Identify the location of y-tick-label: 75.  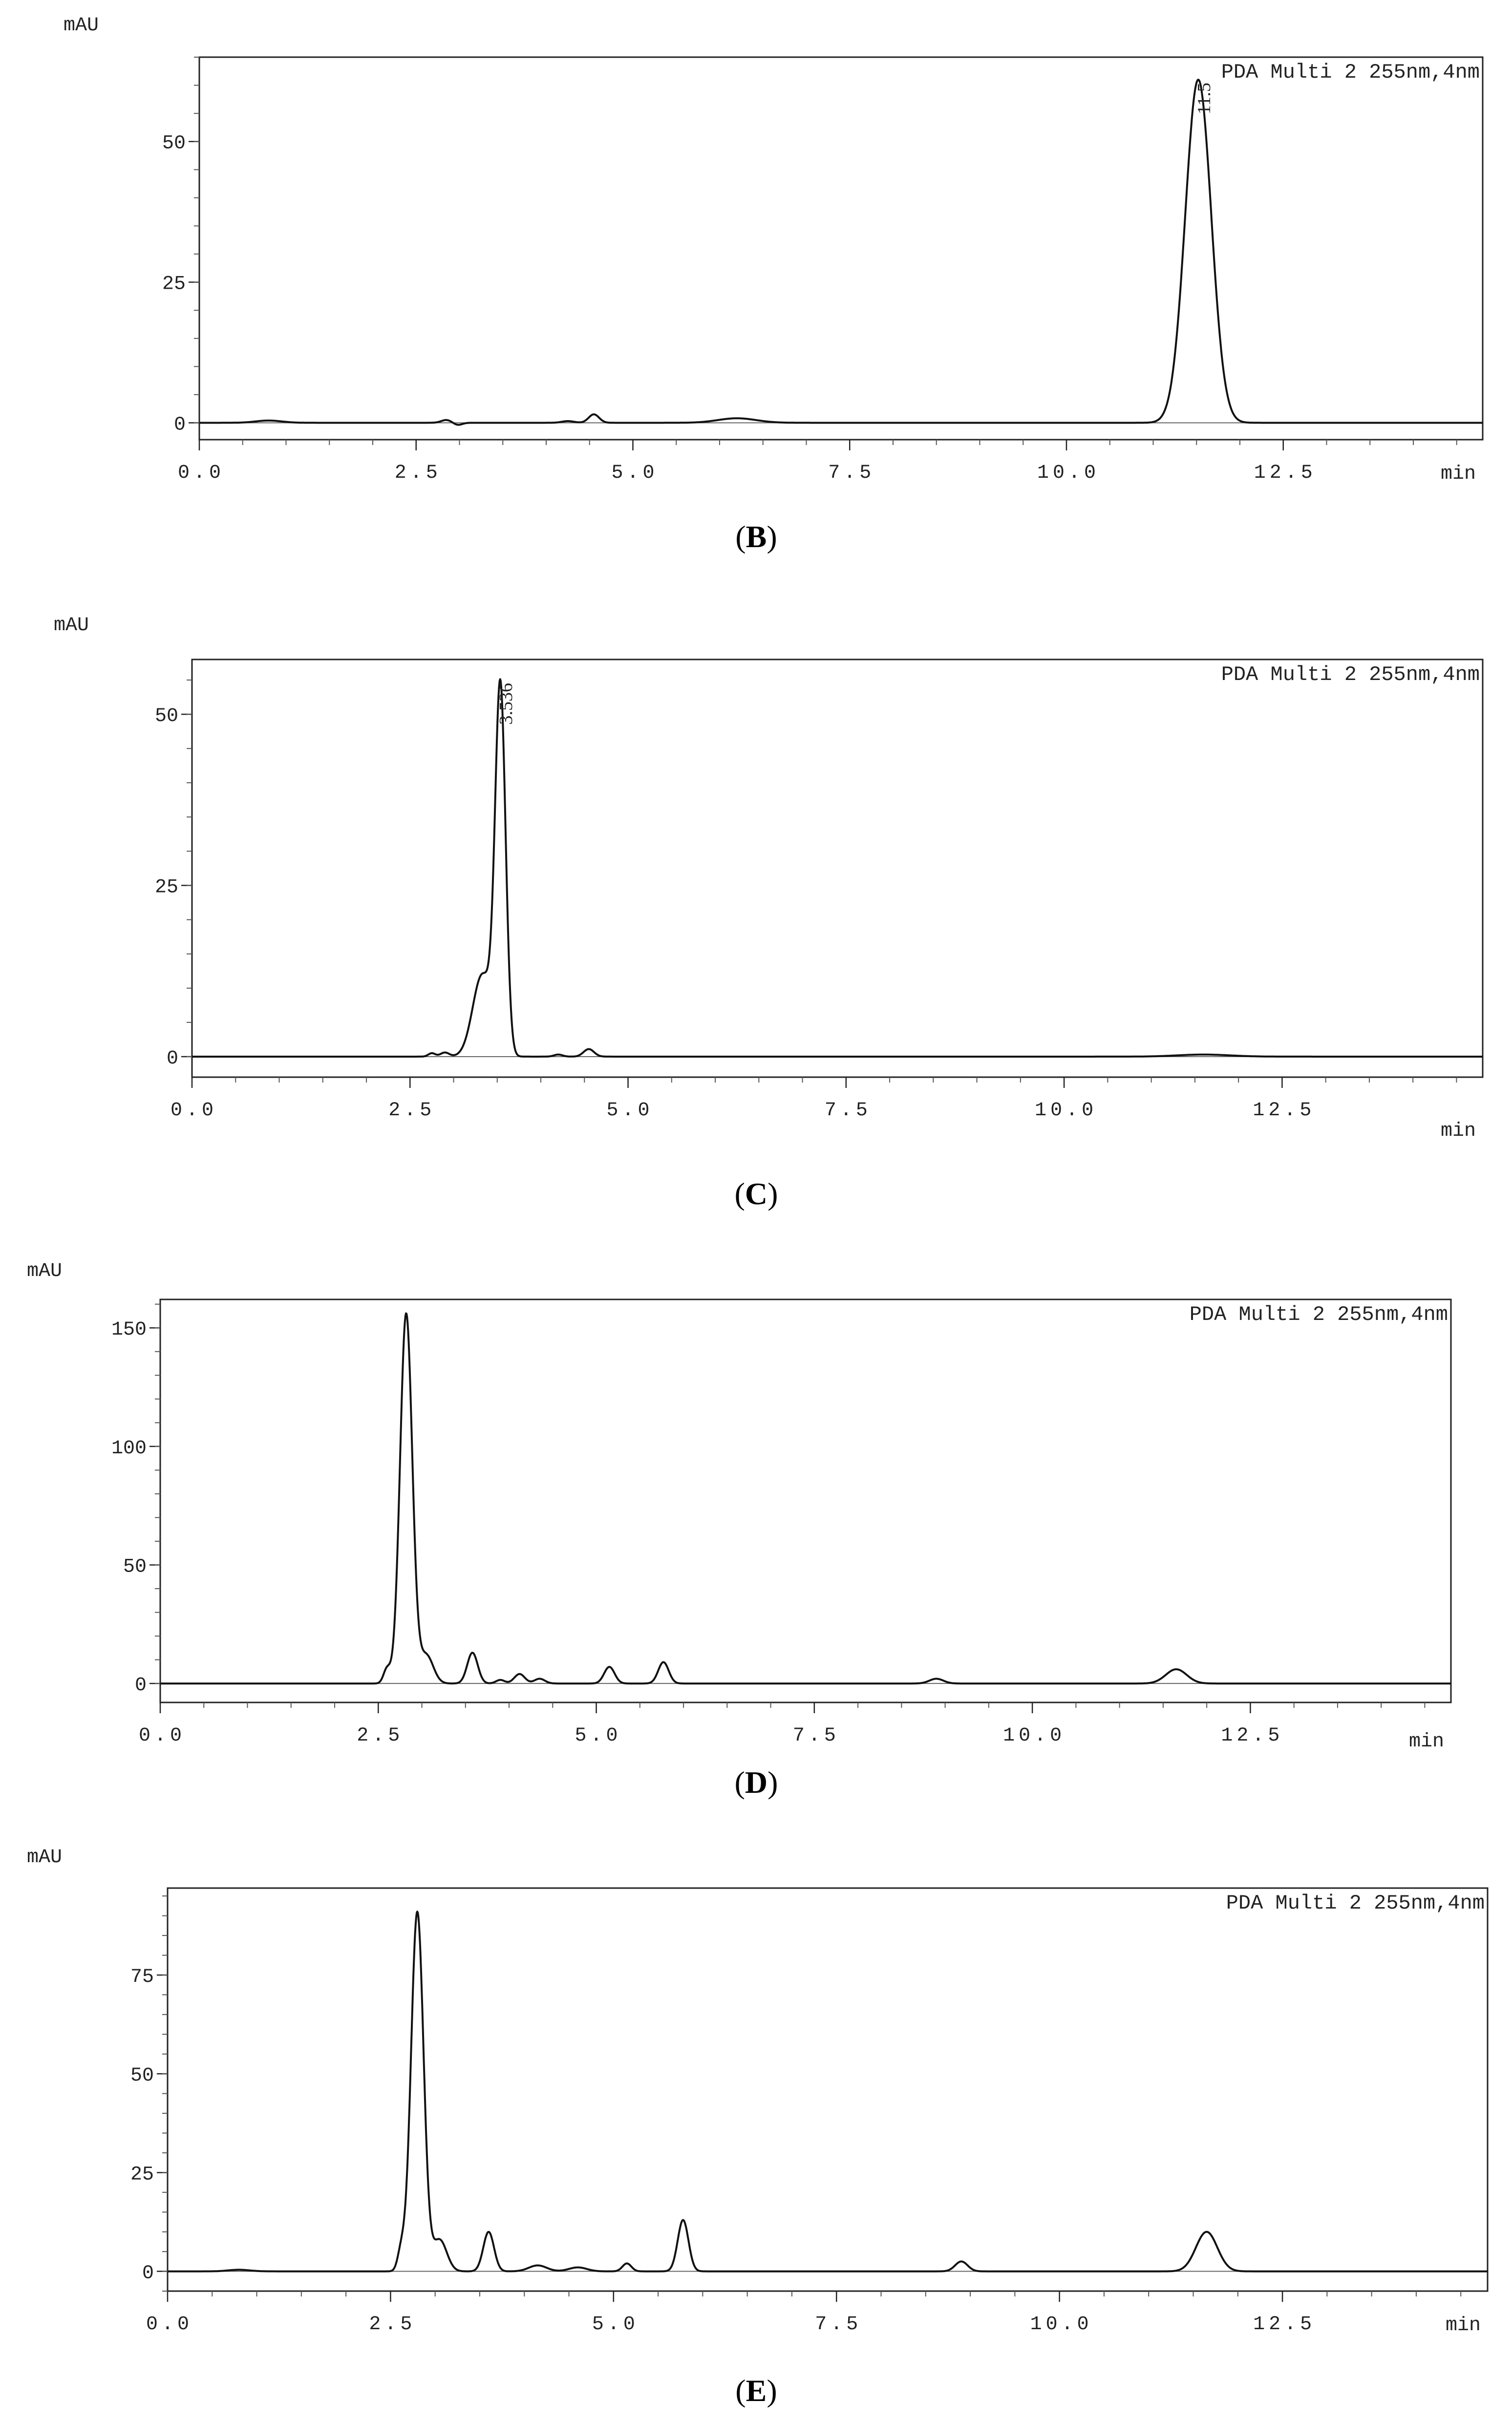
(142, 1977).